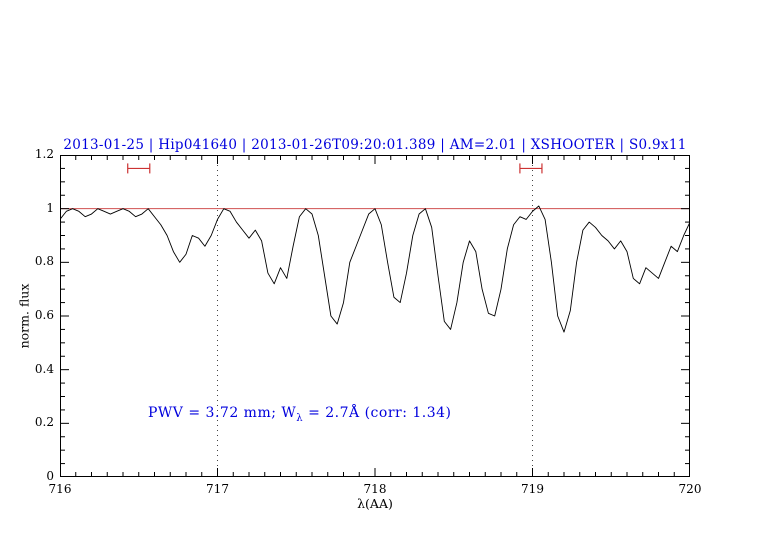 Image resolution: width=782 pixels, height=542 pixels. Describe the element at coordinates (44, 261) in the screenshot. I see `y-tick-label: 0.8` at that location.